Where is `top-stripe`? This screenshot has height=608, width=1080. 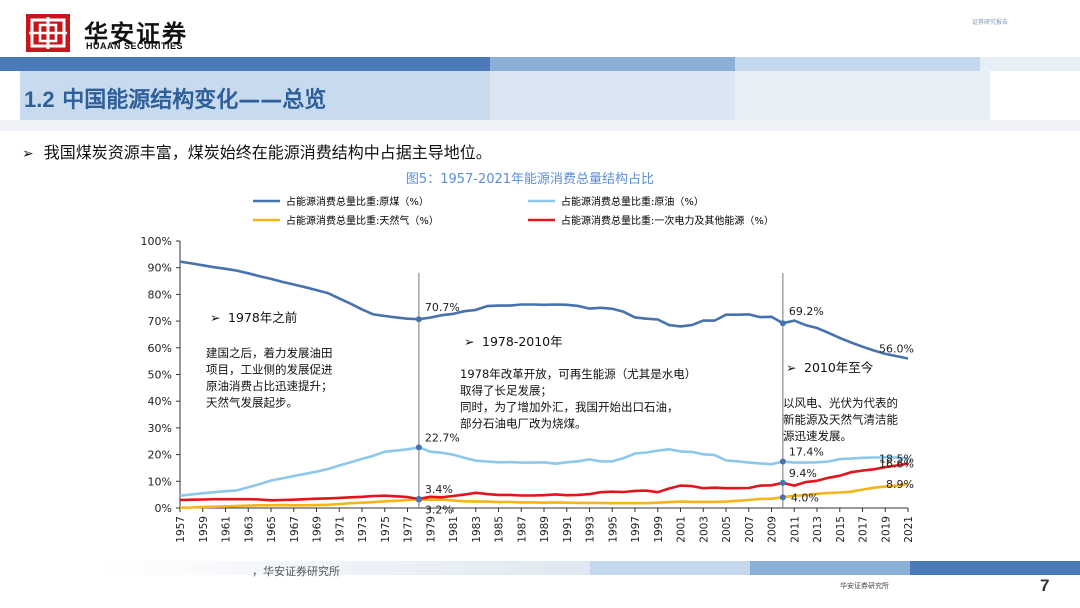
top-stripe is located at coordinates (540, 64).